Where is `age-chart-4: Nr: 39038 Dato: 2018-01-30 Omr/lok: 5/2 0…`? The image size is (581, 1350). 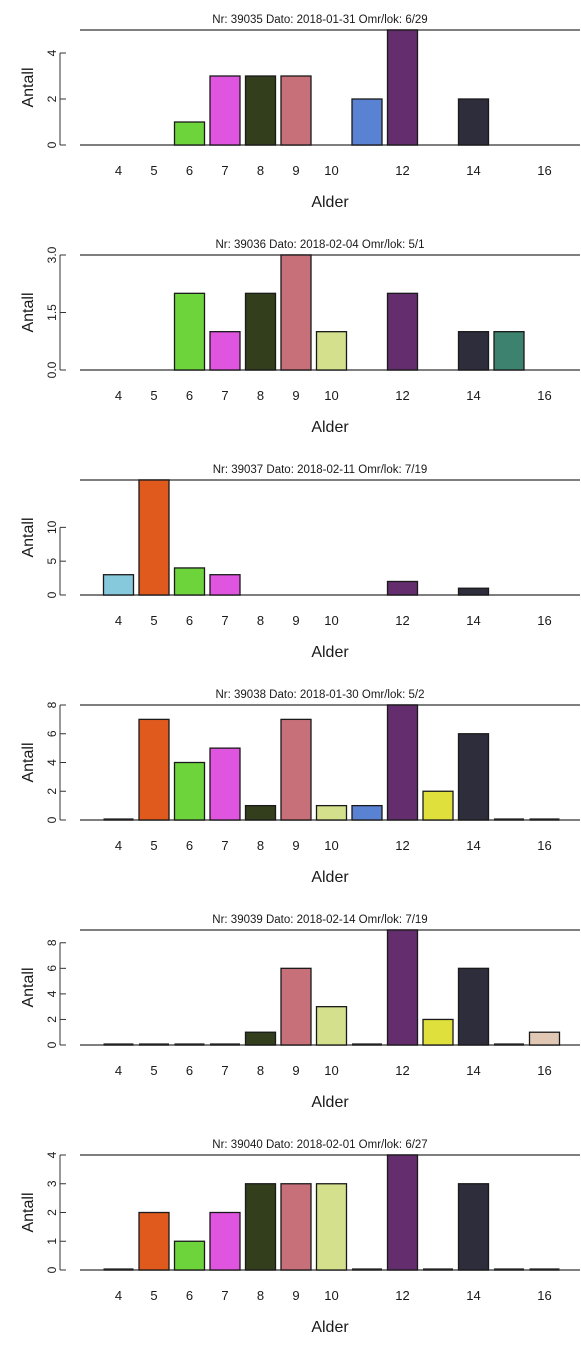 age-chart-4: Nr: 39038 Dato: 2018-01-30 Omr/lok: 5/2 0… is located at coordinates (300, 787).